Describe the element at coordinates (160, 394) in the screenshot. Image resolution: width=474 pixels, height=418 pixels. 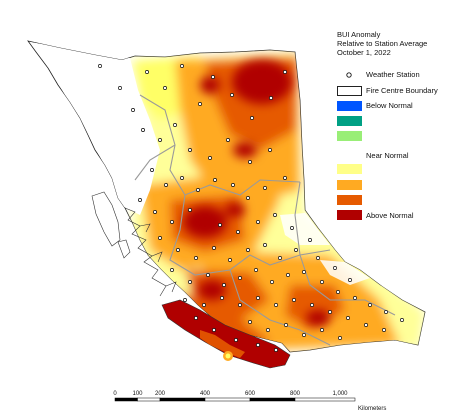
I see `scale-tick-label: 200` at that location.